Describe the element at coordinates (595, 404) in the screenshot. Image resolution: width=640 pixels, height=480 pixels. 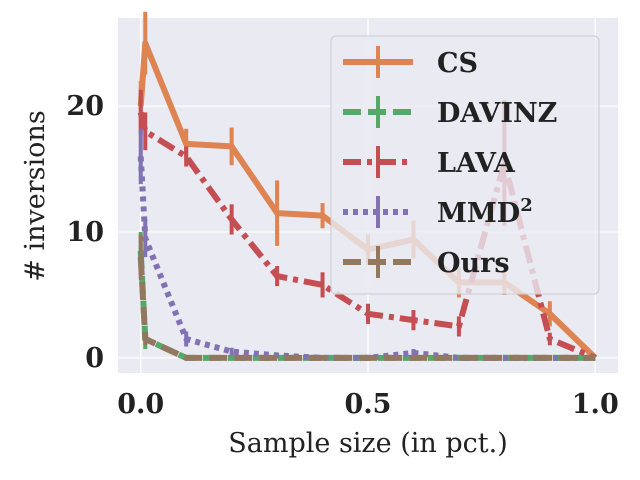
I see `x-tick-label: 1.0` at that location.